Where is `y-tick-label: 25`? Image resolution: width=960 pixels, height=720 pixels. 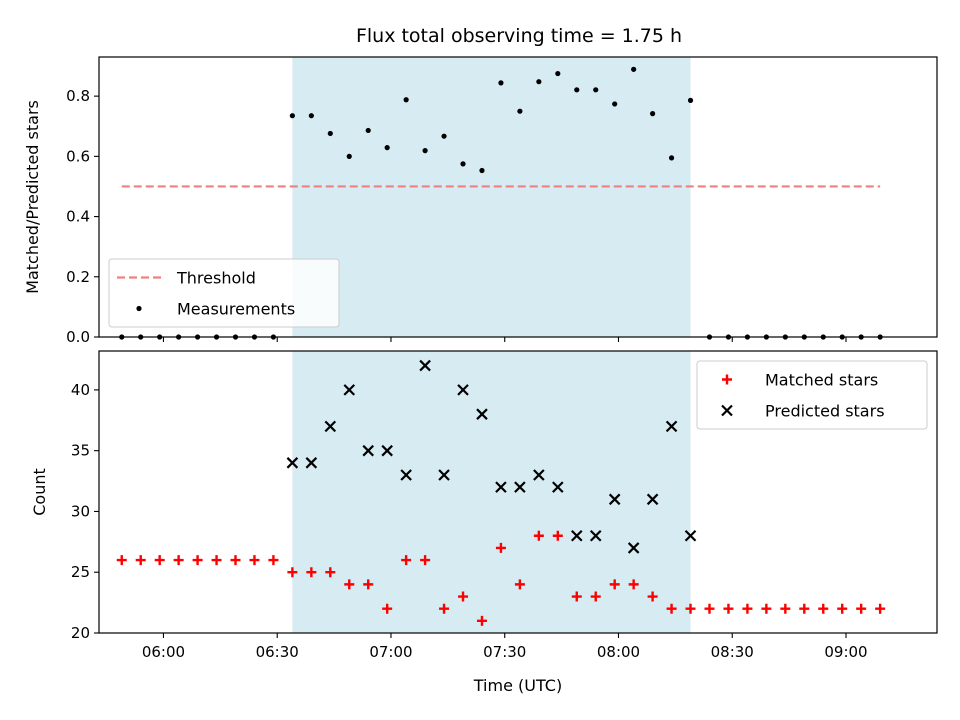 y-tick-label: 25 is located at coordinates (80, 572).